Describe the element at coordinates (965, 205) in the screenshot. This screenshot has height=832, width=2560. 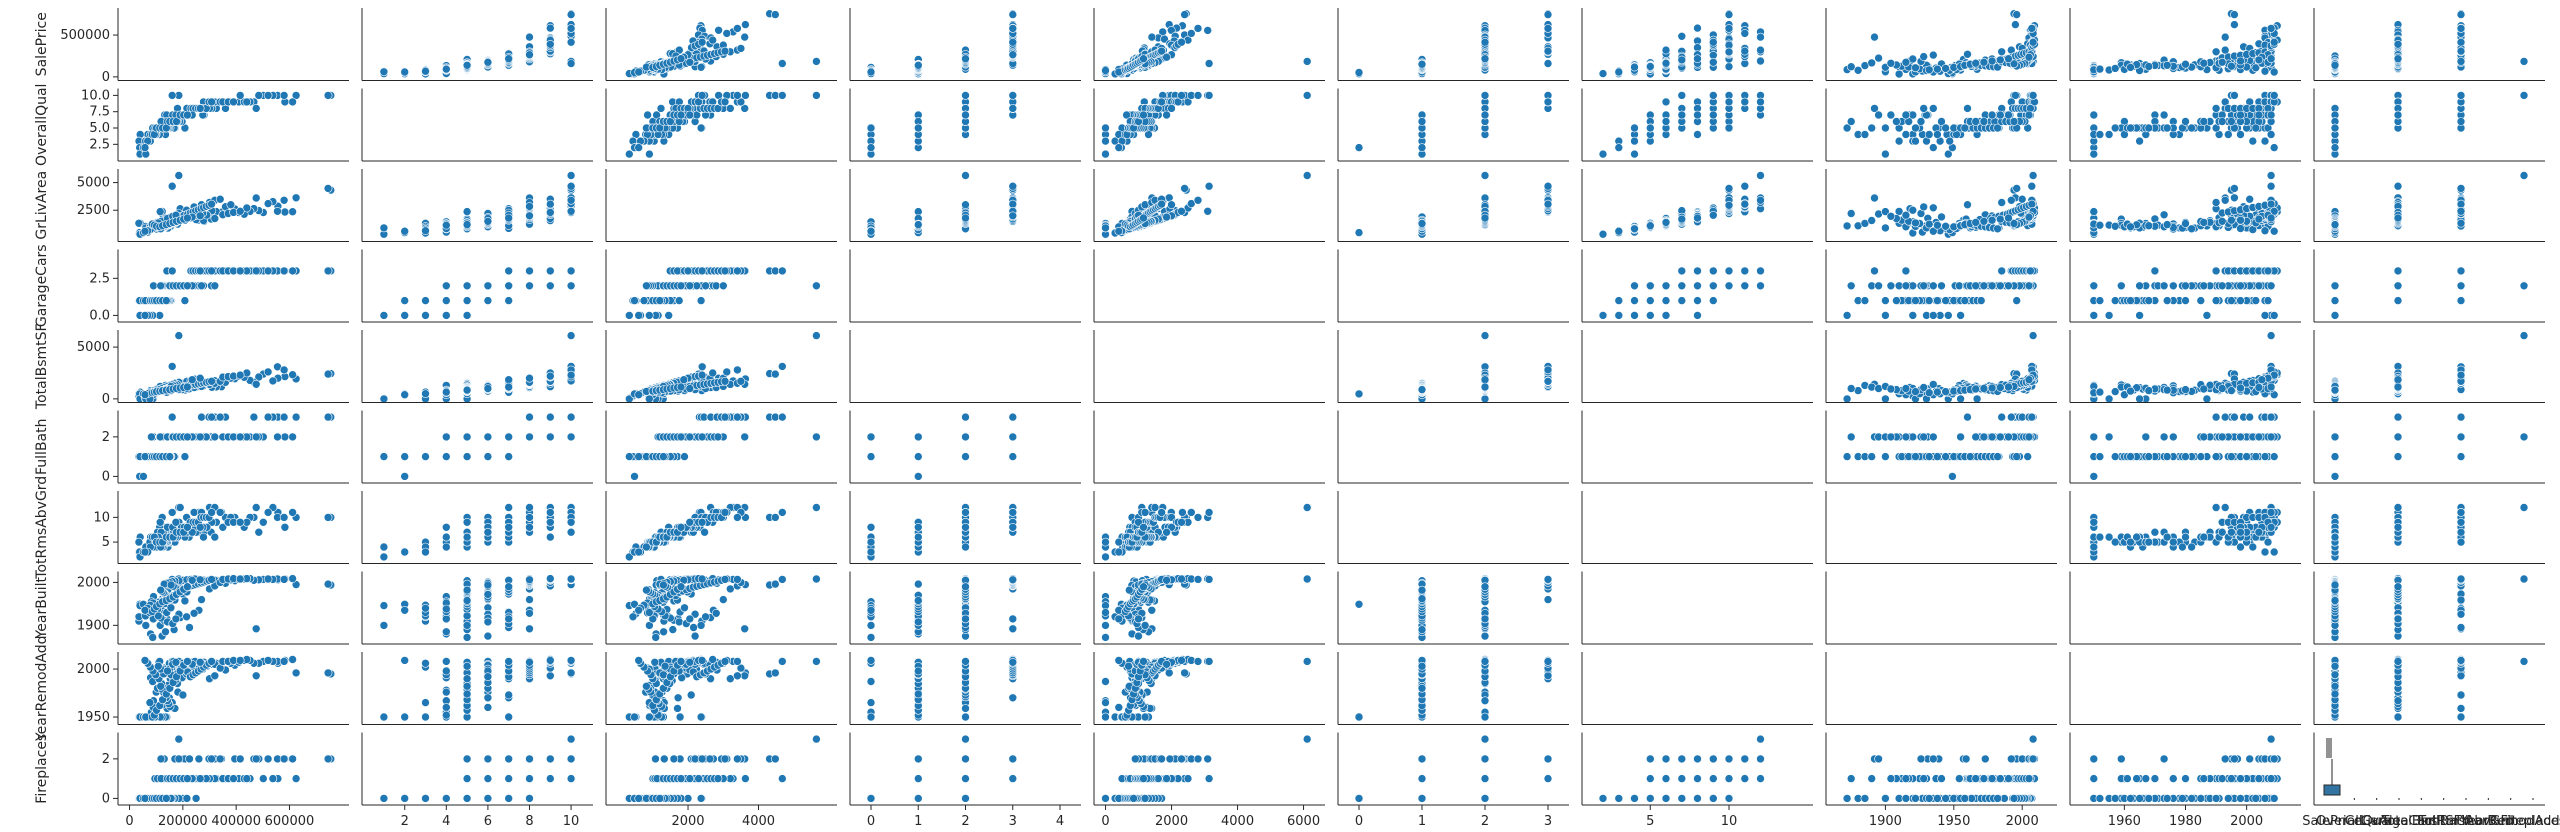
I see `panel-GrLivArea-vs-GarageCars` at that location.